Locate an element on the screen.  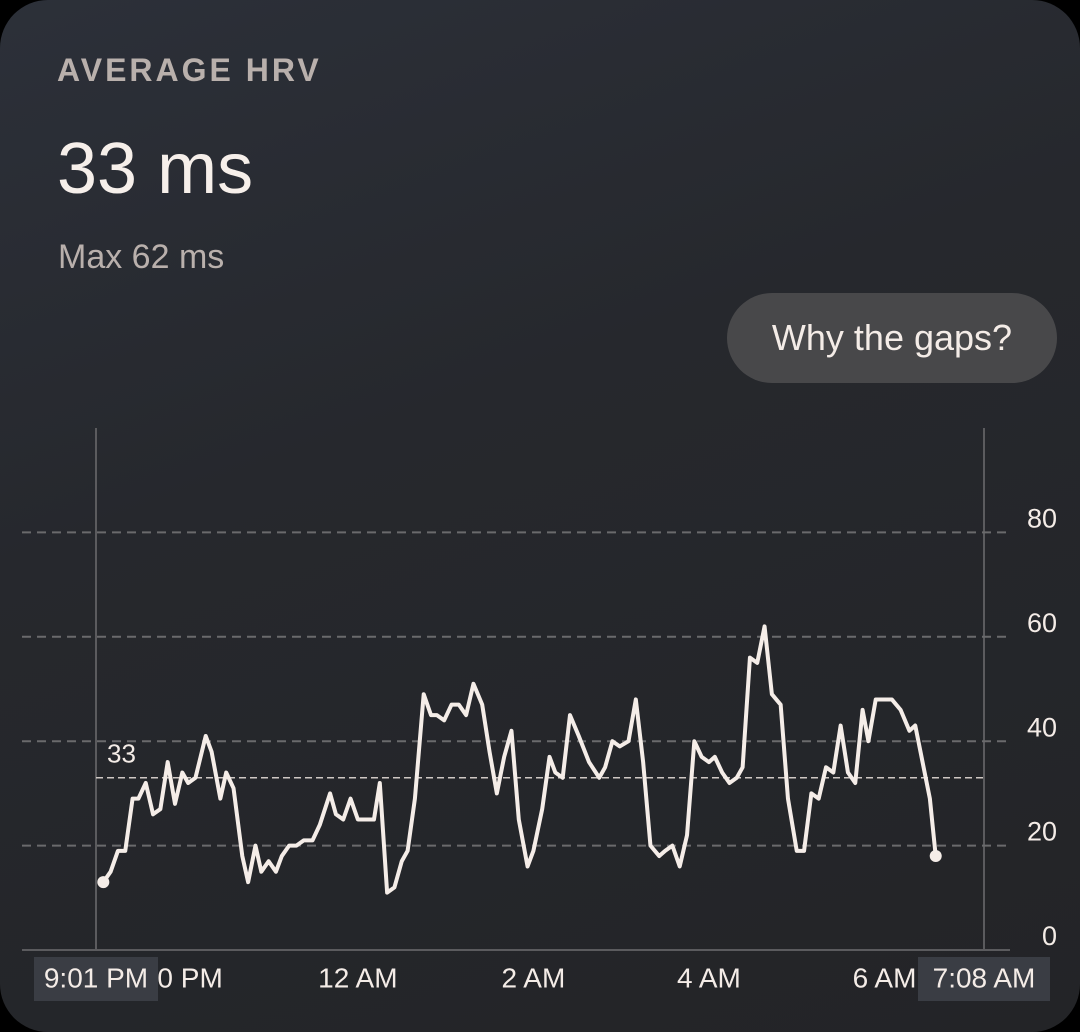
x-tick-label: 2 AM is located at coordinates (534, 977).